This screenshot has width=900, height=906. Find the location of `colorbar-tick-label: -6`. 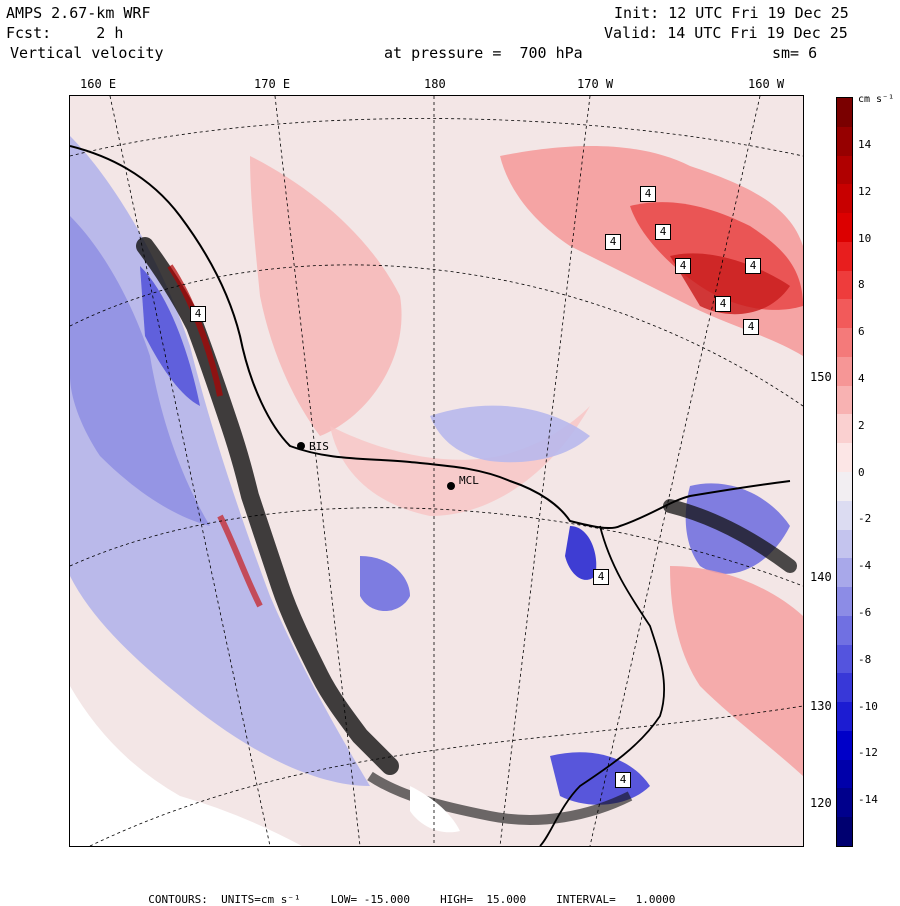

colorbar-tick-label: -6 is located at coordinates (865, 612).